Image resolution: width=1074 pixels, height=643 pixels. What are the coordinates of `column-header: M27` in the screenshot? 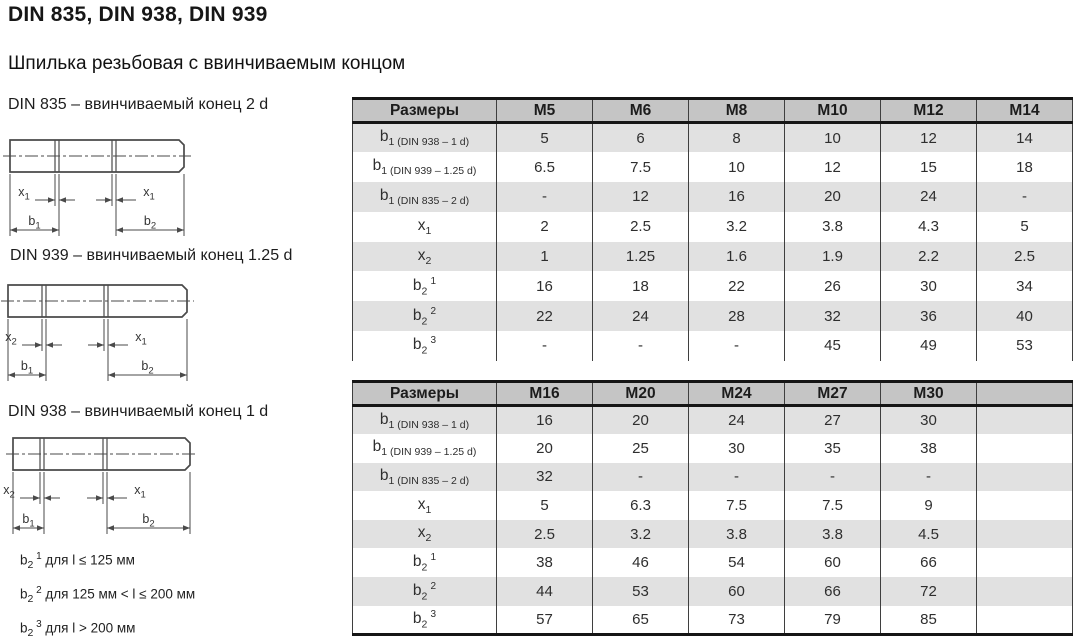 It's located at (832, 393).